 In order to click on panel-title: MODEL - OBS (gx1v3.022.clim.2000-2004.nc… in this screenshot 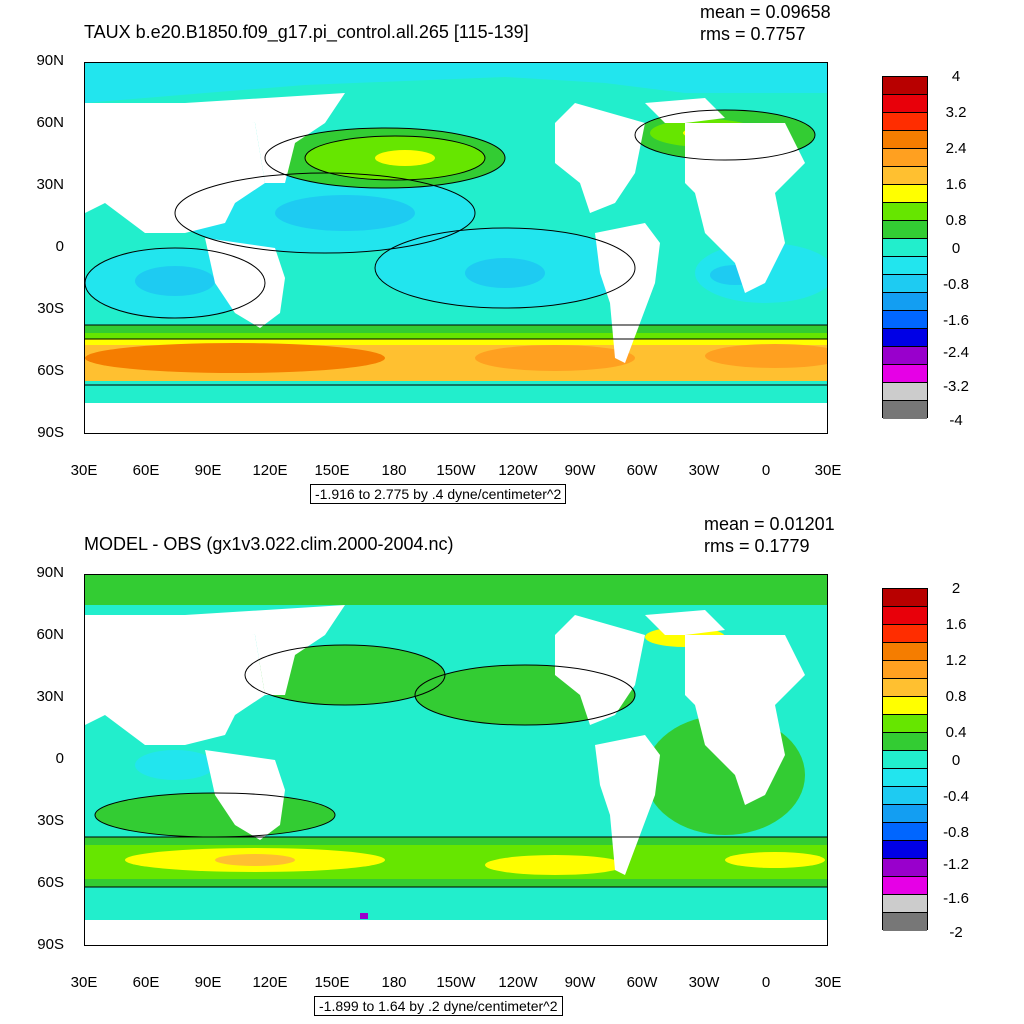, I will do `click(269, 544)`.